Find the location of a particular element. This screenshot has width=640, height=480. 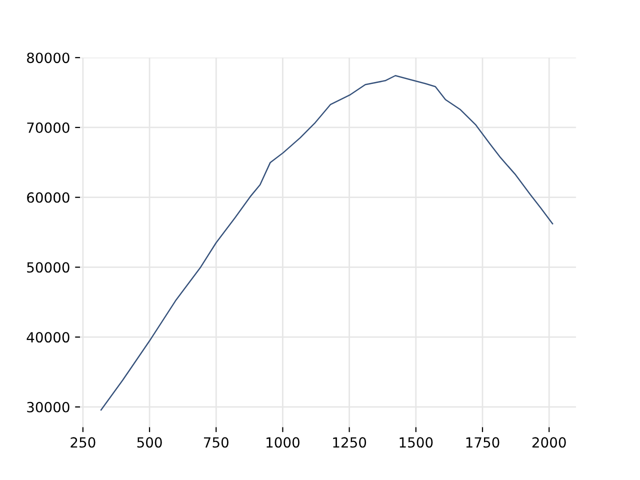

x-tick-label: 250 is located at coordinates (83, 442).